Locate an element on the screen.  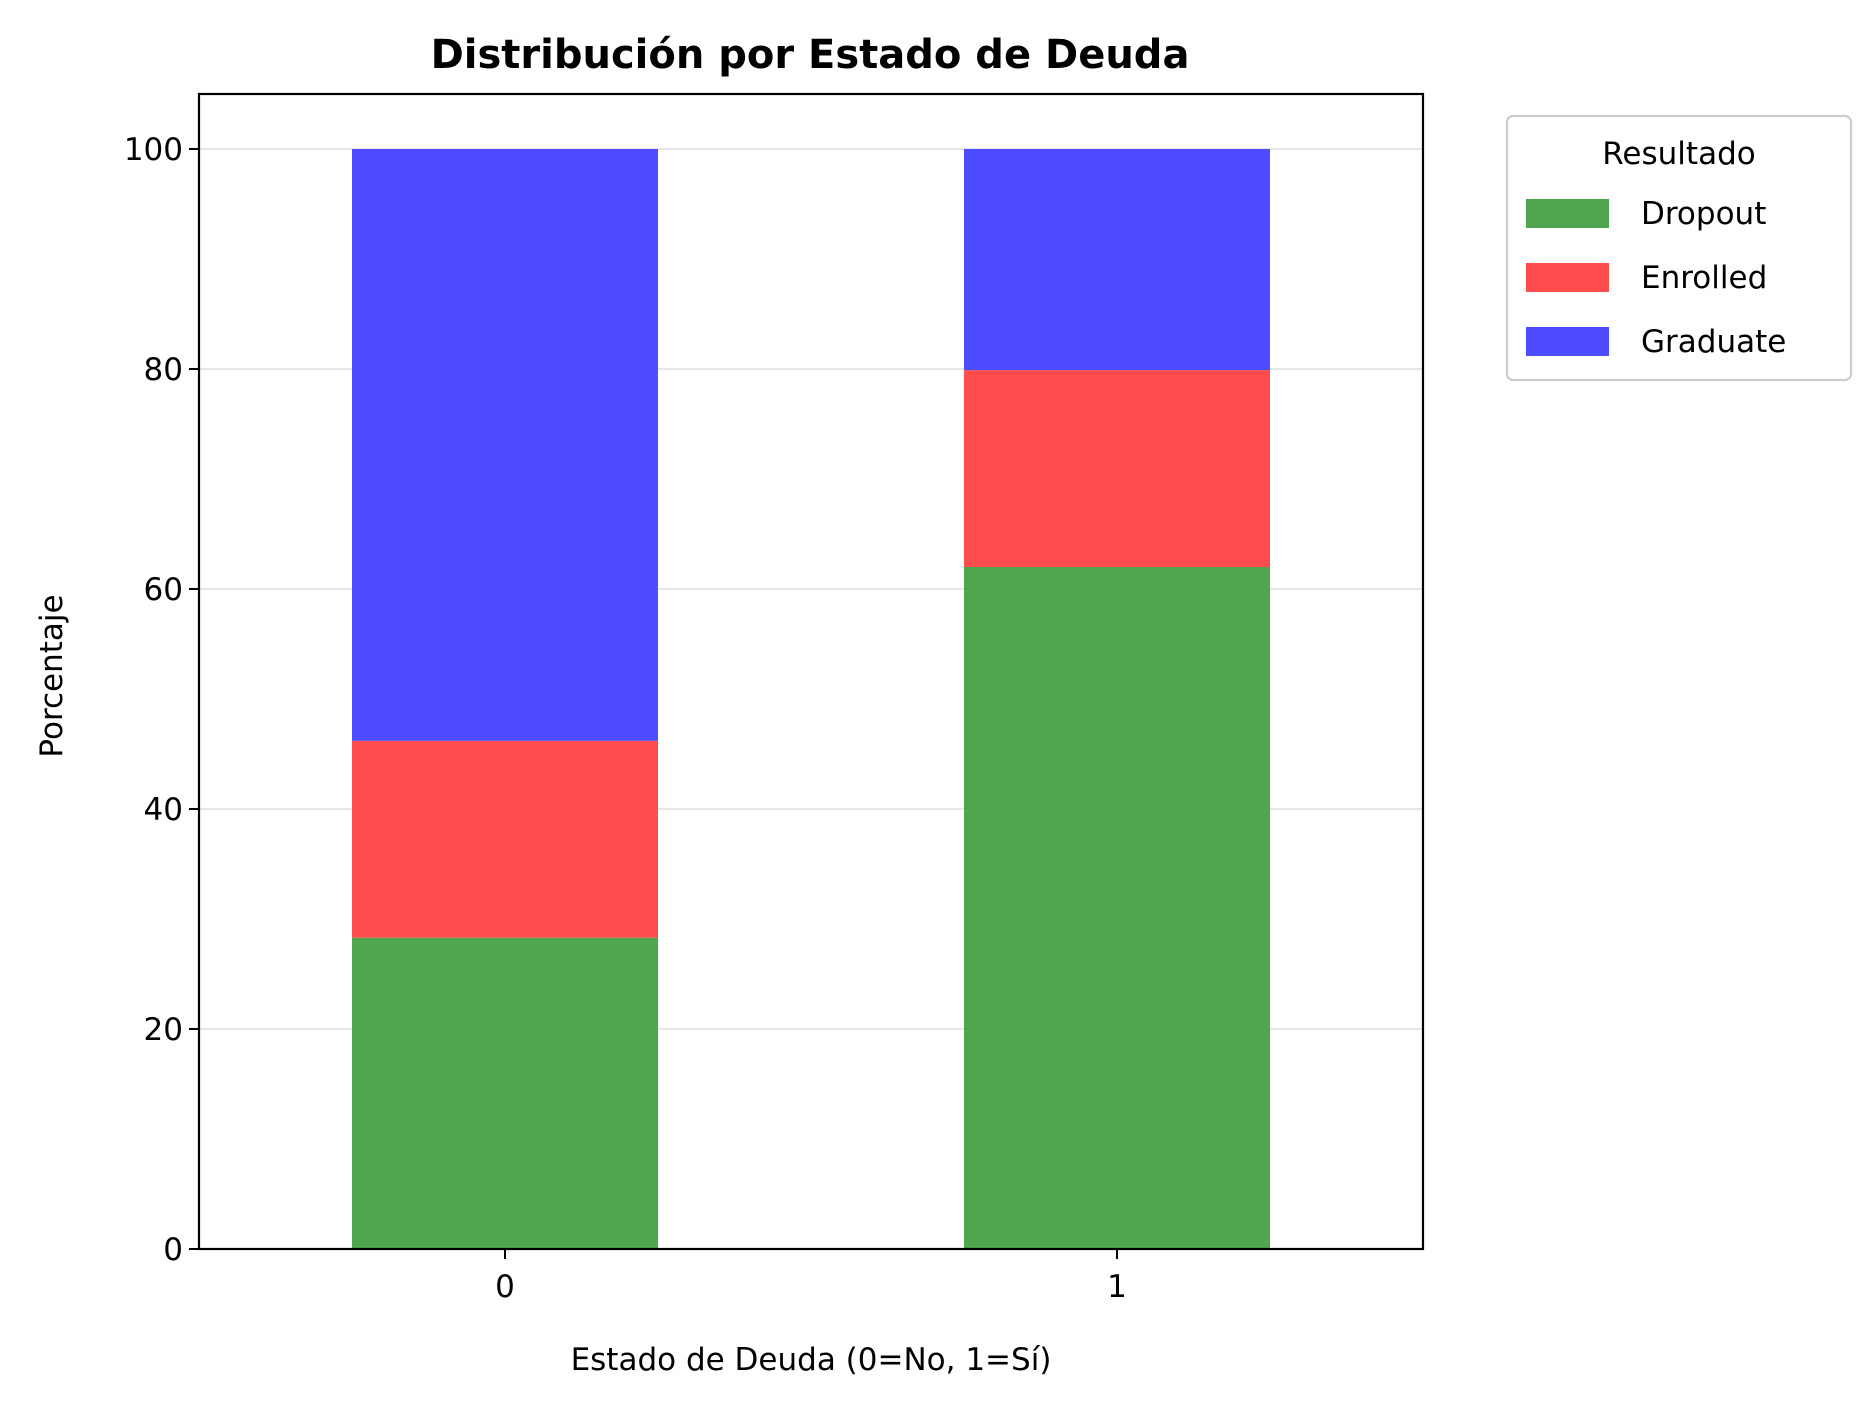
y-axis-ticks: 0 20 40 60 80 100 is located at coordinates (161, 700).